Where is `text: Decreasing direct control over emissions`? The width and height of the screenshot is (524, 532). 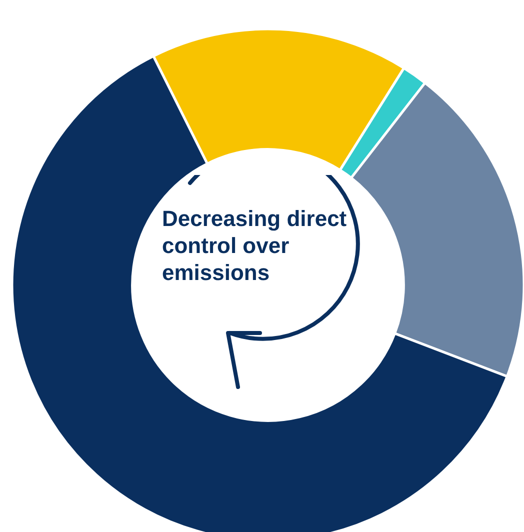 text: Decreasing direct control over emissions is located at coordinates (255, 245).